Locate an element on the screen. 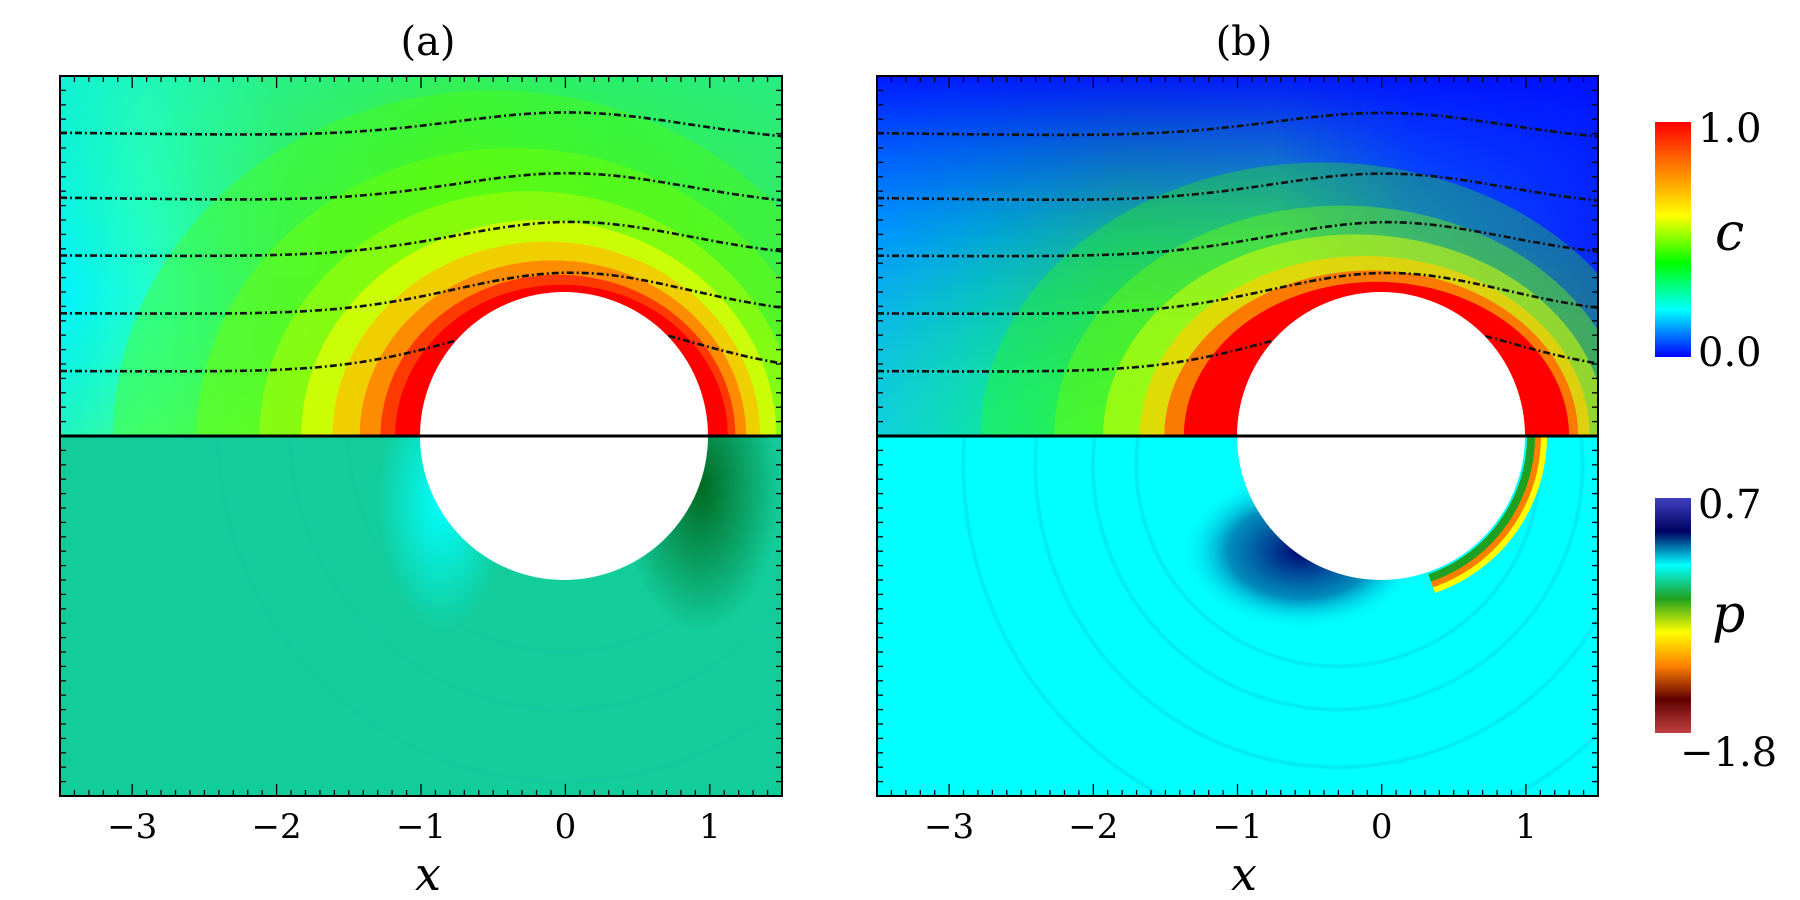 The image size is (1800, 900). panel-a-xtick-1: −2 is located at coordinates (277, 827).